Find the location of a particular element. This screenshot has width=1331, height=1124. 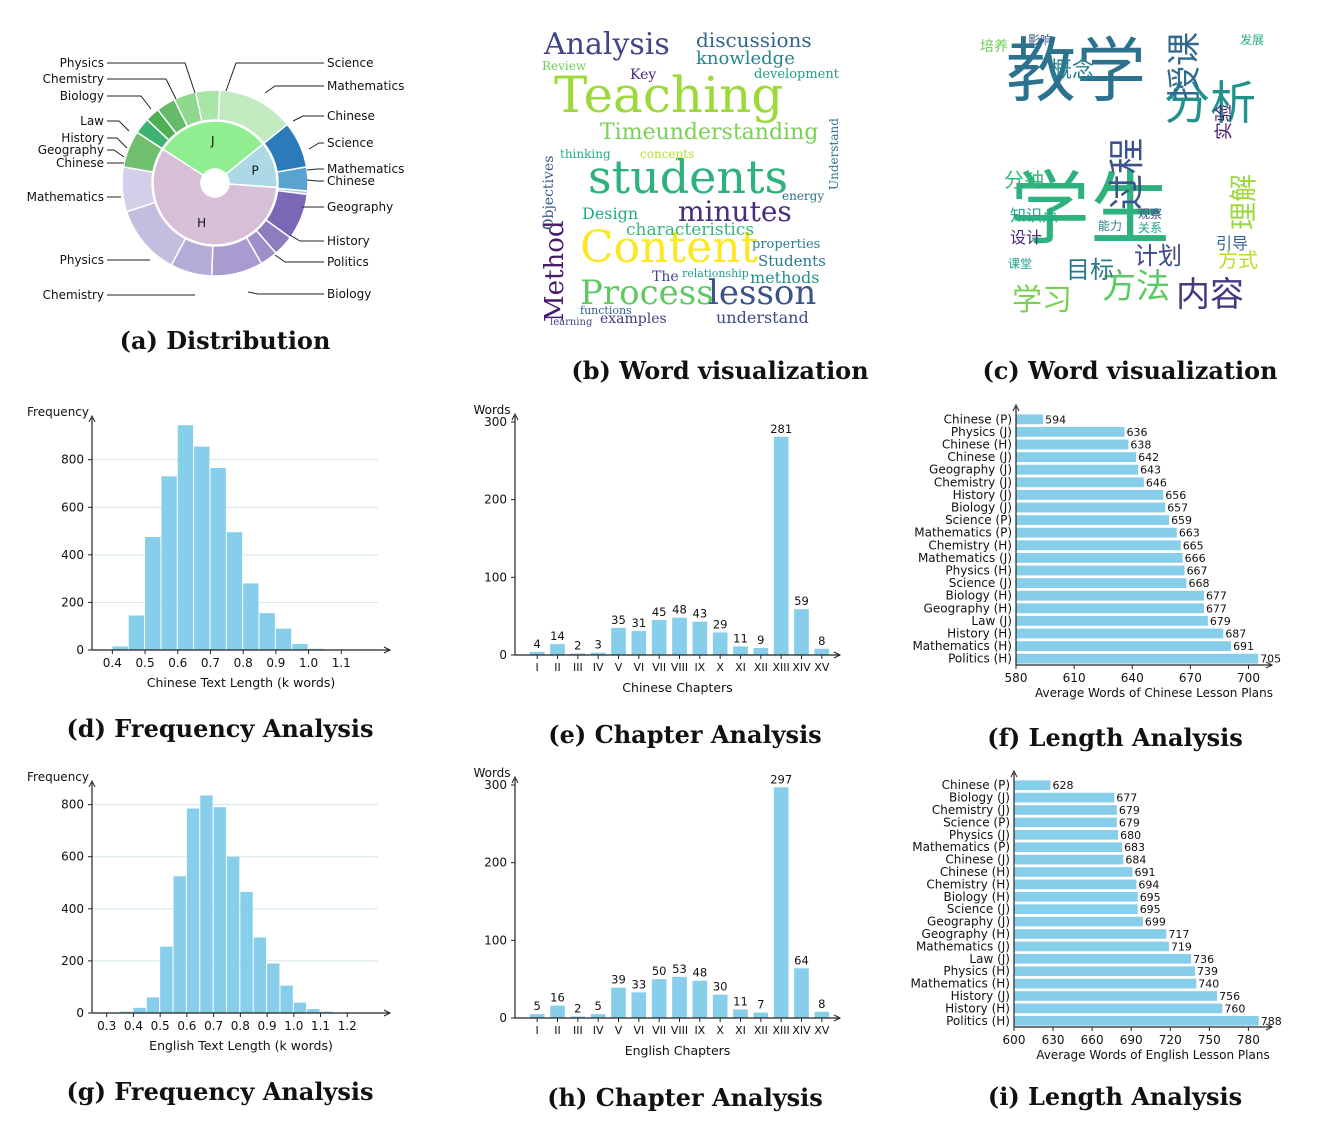

bar-value-label: 31 is located at coordinates (639, 623).